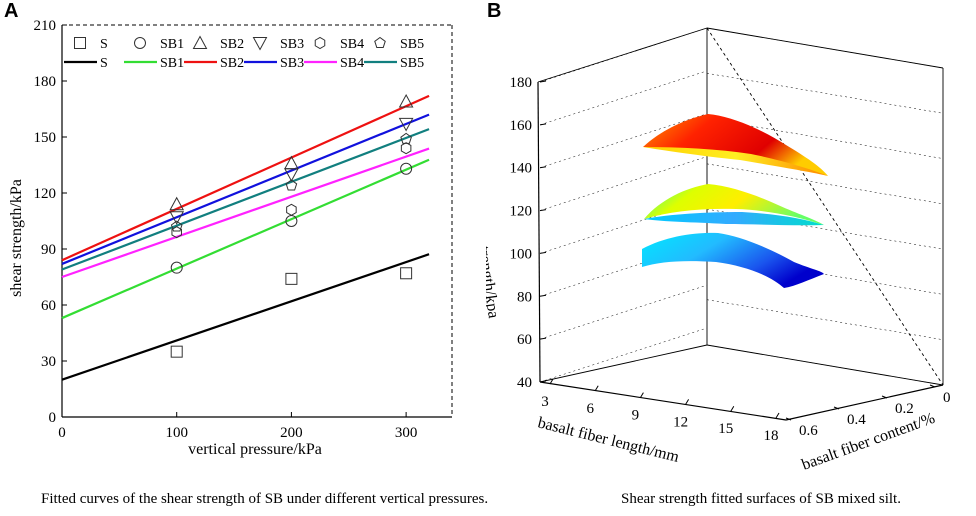 The width and height of the screenshot is (976, 516). Describe the element at coordinates (521, 169) in the screenshot. I see `z-tick-label: 140` at that location.